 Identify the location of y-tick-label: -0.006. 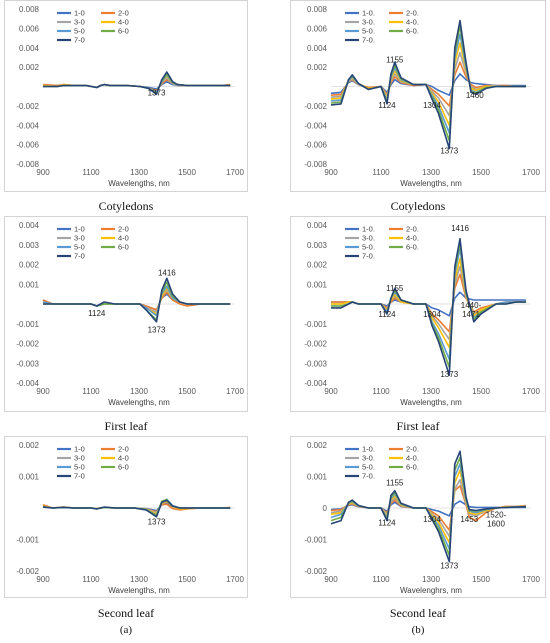
(27, 145).